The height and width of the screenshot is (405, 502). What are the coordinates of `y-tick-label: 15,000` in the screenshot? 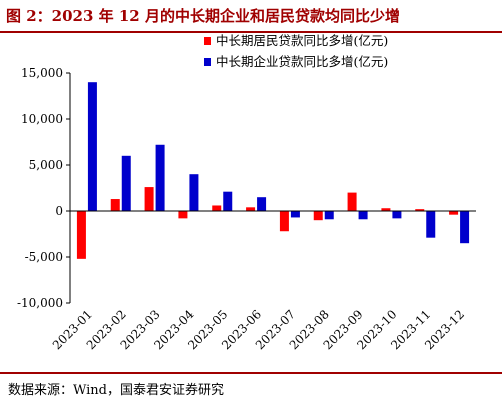 It's located at (42, 73).